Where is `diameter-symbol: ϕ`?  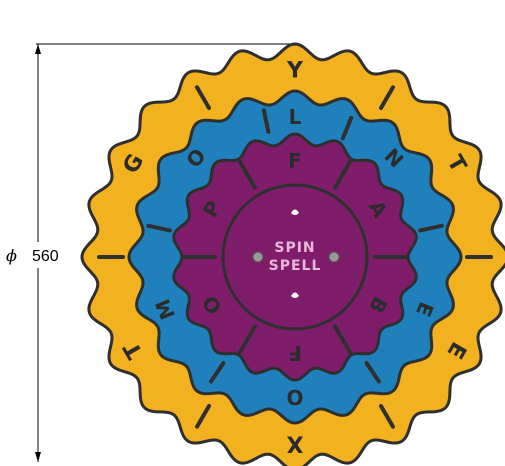 diameter-symbol: ϕ is located at coordinates (11, 255).